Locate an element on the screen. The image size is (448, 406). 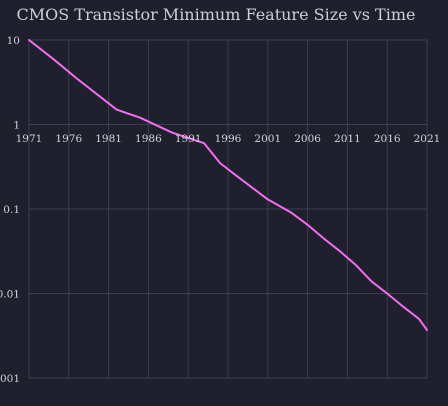
x-tick-label: 1976 is located at coordinates (68, 139).